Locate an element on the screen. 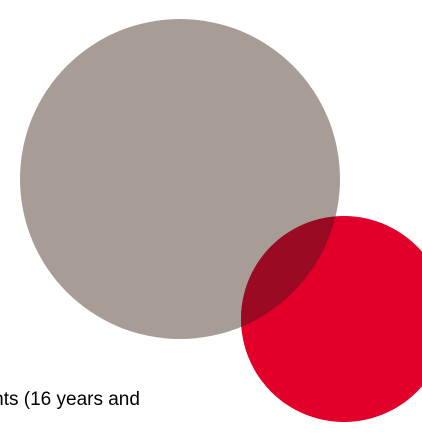  caption-text: dents (16 years and is located at coordinates (70, 399).